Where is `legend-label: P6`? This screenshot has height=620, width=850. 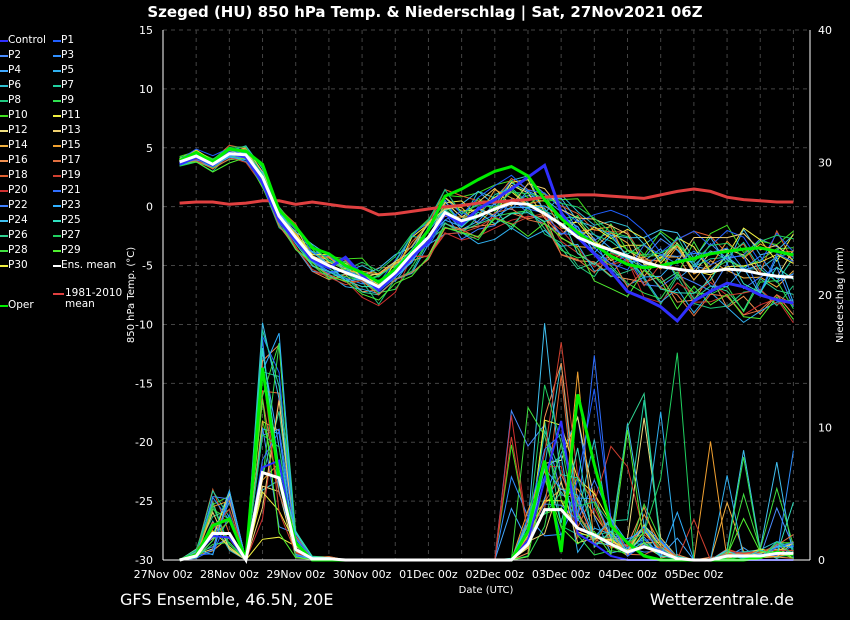
legend-label: P6 is located at coordinates (15, 85).